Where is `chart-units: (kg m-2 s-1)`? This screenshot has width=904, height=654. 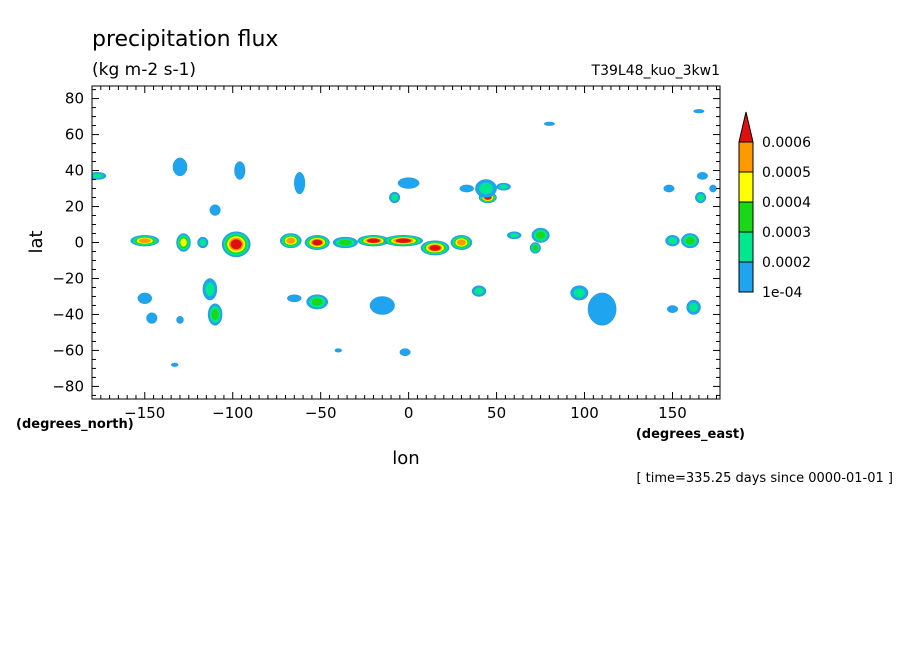
chart-units: (kg m-2 s-1) is located at coordinates (144, 70).